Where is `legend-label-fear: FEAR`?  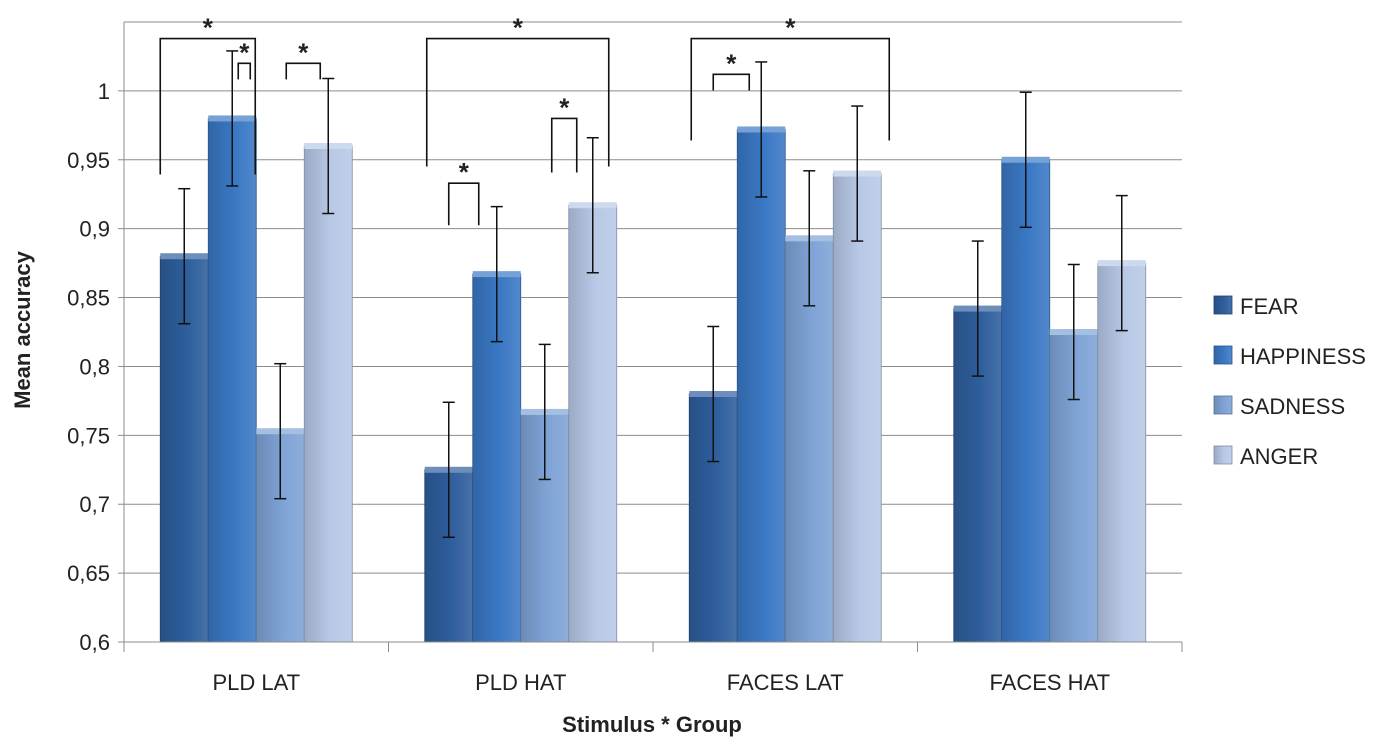 legend-label-fear: FEAR is located at coordinates (1269, 306).